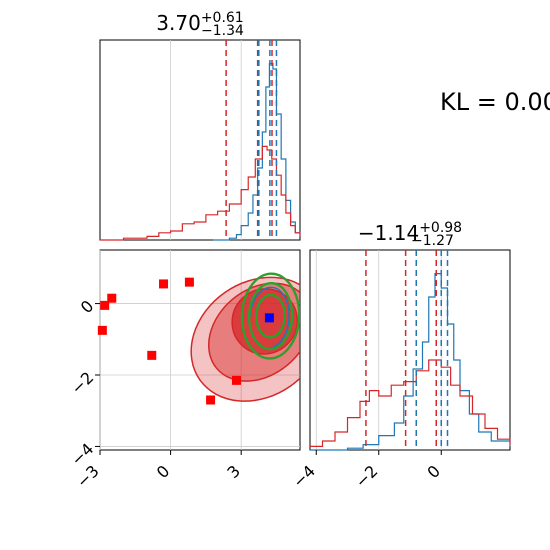 This screenshot has height=550, width=550. I want to click on y-tick-label: −2, so click(82, 383).